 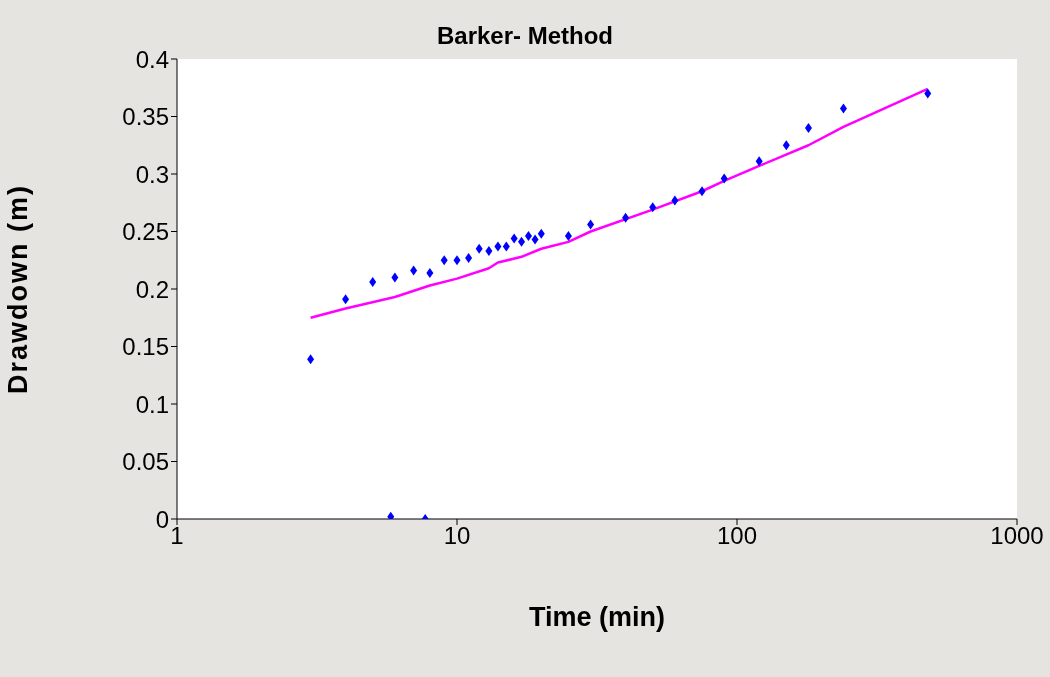 What do you see at coordinates (457, 536) in the screenshot?
I see `x-tick-label: 10` at bounding box center [457, 536].